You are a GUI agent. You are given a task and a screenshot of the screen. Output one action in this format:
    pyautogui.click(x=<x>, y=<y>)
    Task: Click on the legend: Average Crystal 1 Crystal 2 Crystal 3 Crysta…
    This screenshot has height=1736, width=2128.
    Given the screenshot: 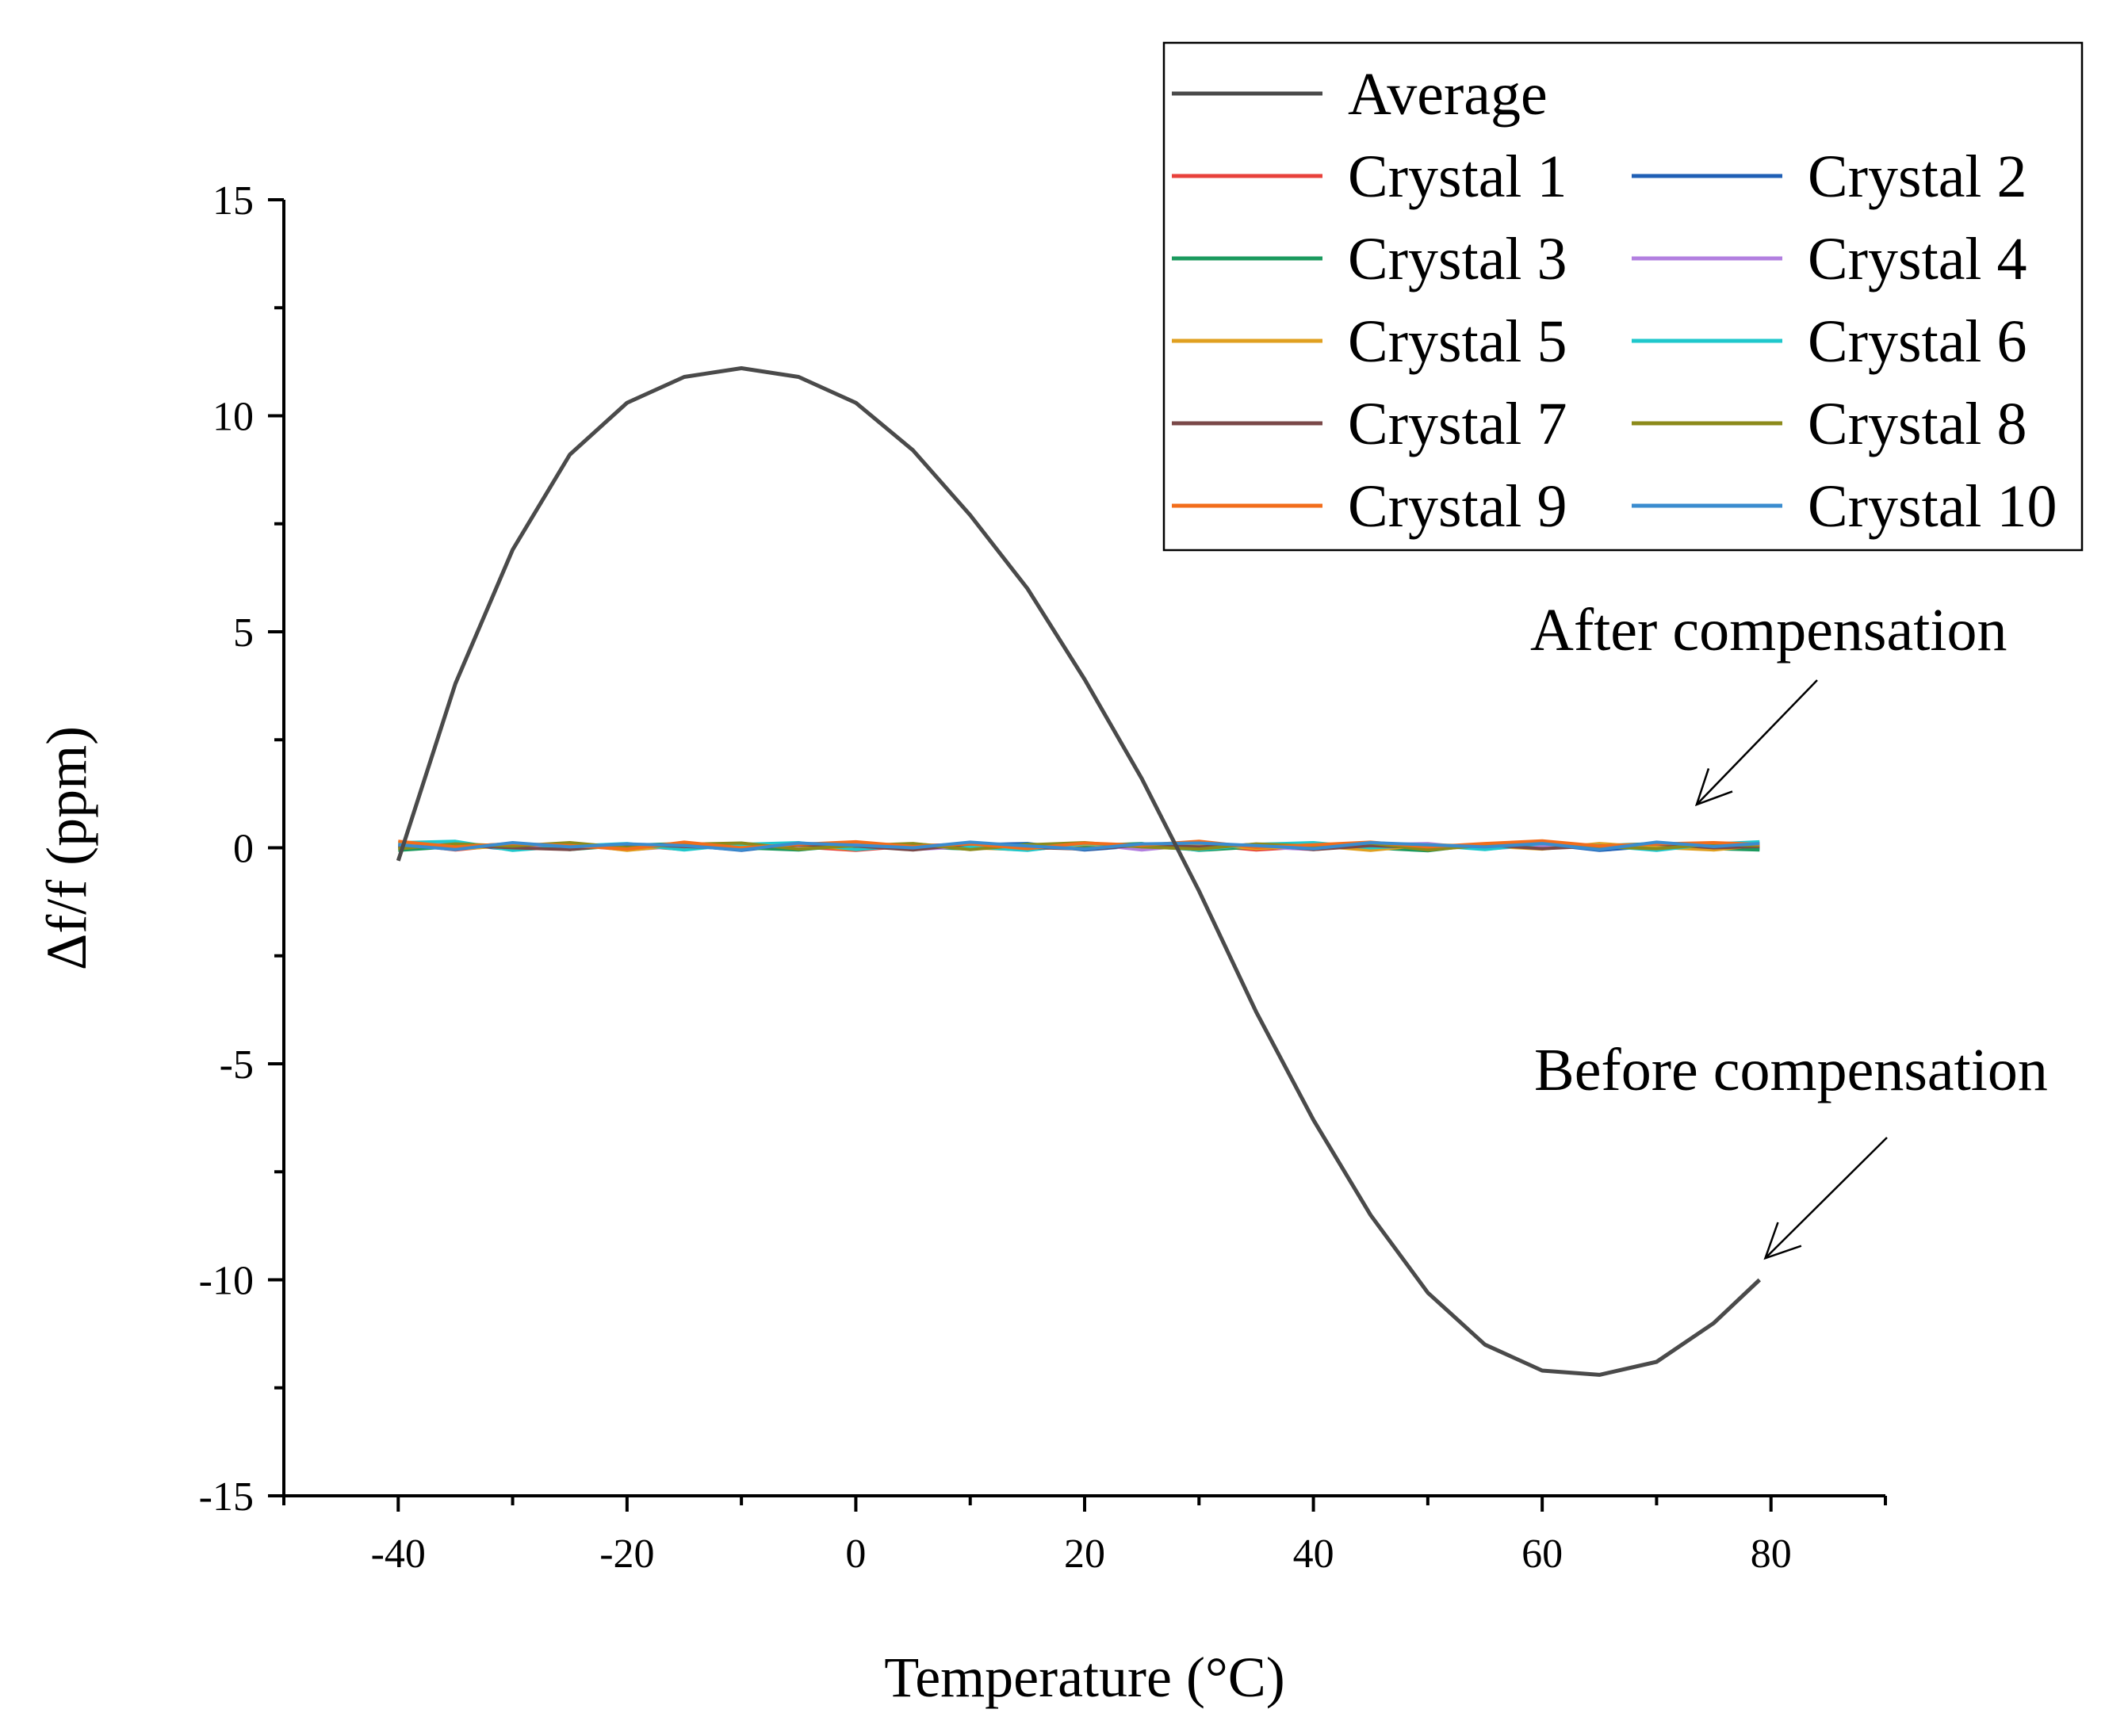 What is the action you would take?
    pyautogui.click(x=1623, y=296)
    